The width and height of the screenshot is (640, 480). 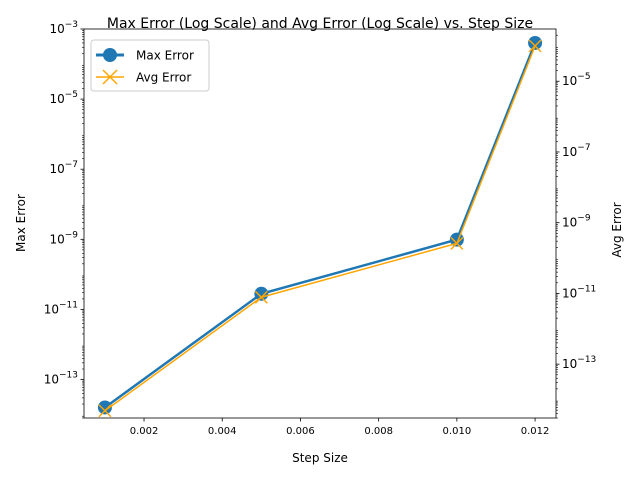 What do you see at coordinates (222, 431) in the screenshot?
I see `x-tick-label: 0.004` at bounding box center [222, 431].